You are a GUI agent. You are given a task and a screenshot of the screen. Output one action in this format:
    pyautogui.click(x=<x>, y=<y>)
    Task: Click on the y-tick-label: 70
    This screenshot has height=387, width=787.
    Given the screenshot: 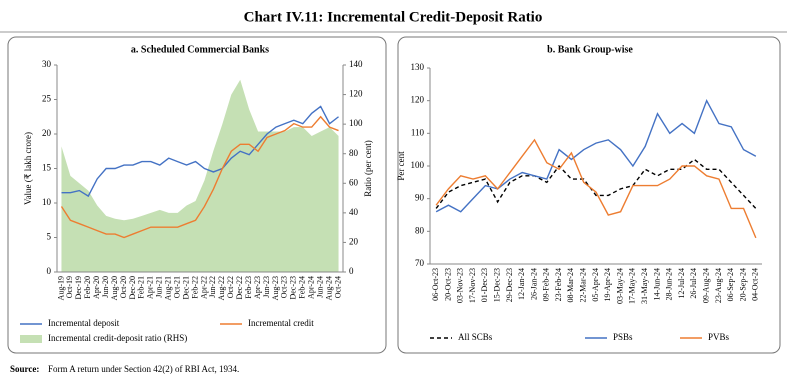 What is the action you would take?
    pyautogui.click(x=420, y=263)
    